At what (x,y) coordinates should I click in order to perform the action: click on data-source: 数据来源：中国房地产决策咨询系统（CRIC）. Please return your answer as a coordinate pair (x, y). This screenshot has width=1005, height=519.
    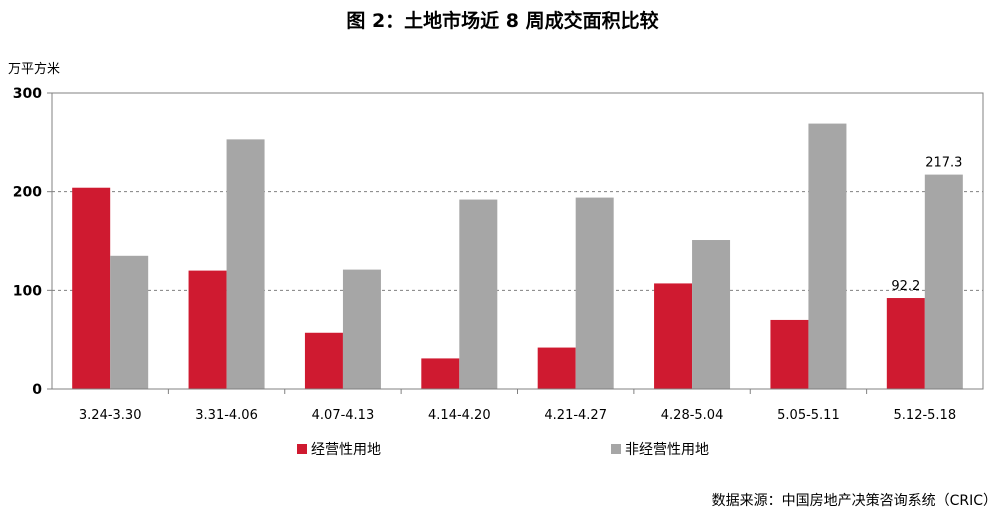
    Looking at the image, I should click on (854, 501).